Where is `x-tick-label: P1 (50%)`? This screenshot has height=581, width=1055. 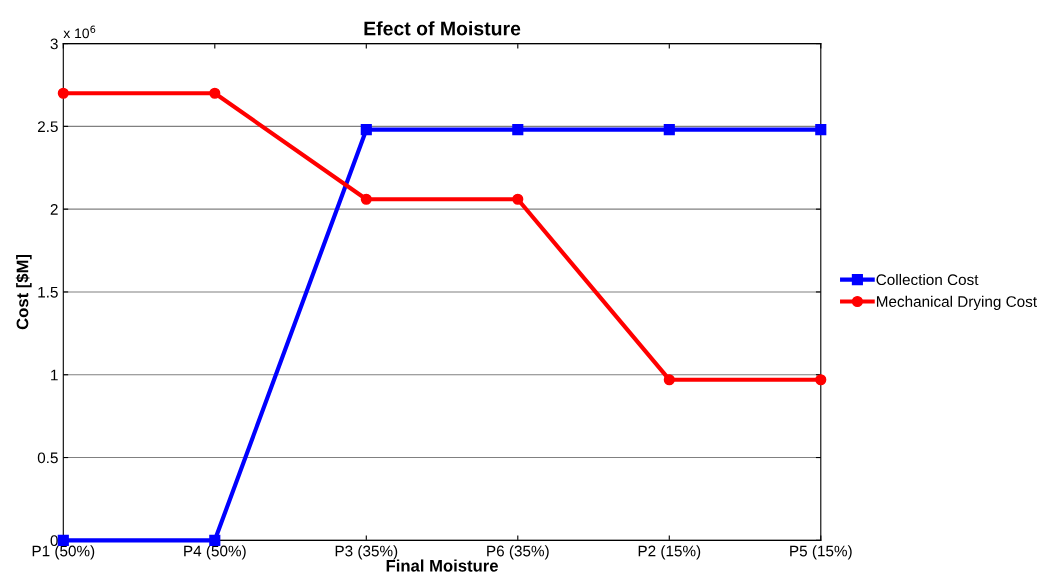
x-tick-label: P1 (50%) is located at coordinates (63, 552).